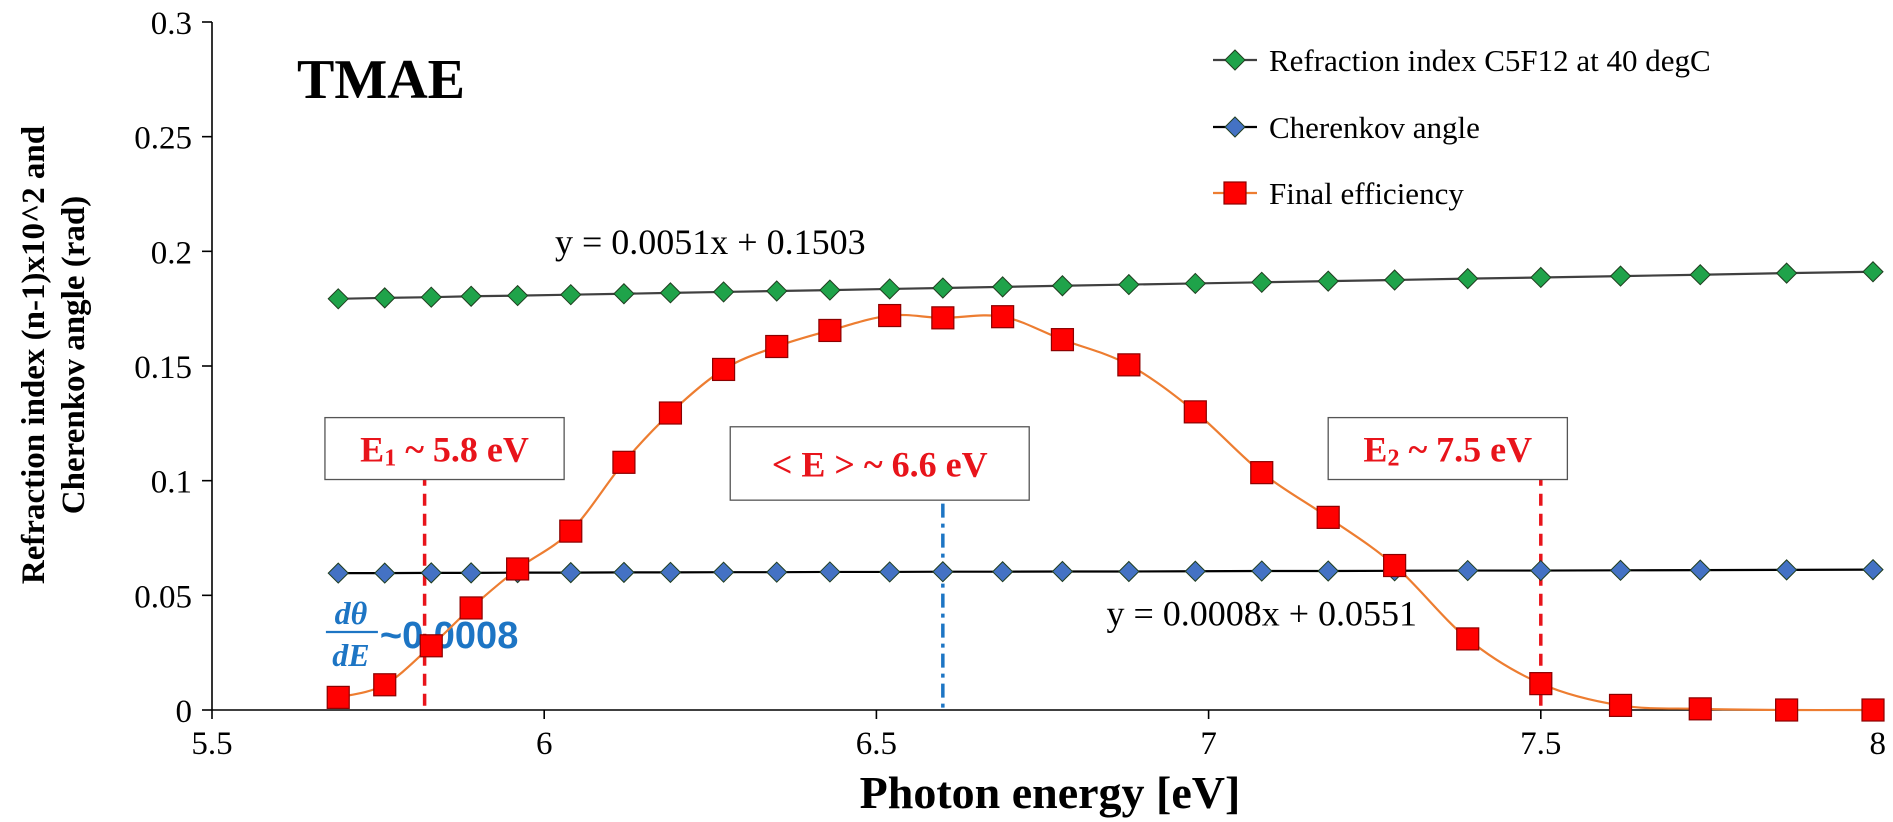 The image size is (1893, 822). What do you see at coordinates (381, 80) in the screenshot?
I see `chart-title: TMAE` at bounding box center [381, 80].